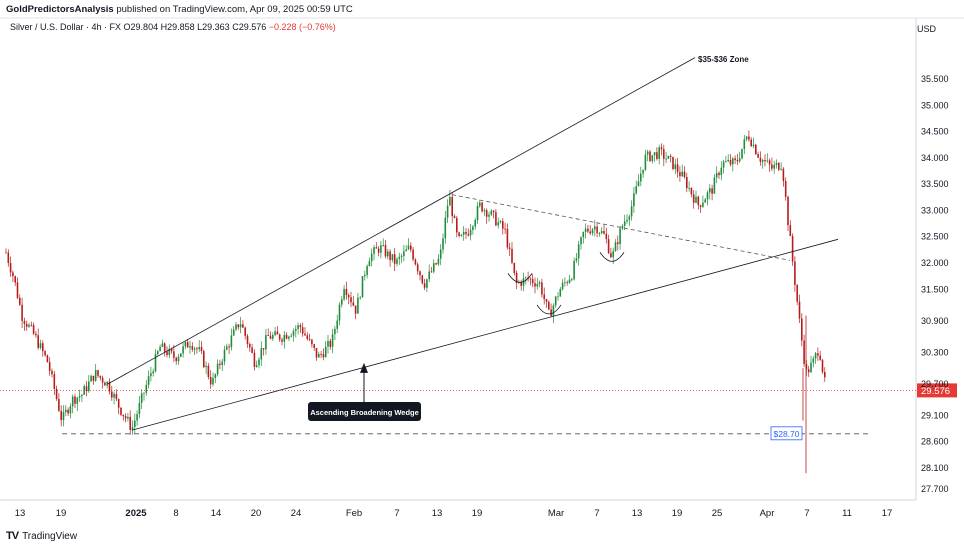  Describe the element at coordinates (637, 513) in the screenshot. I see `x-tick-label: 13` at that location.